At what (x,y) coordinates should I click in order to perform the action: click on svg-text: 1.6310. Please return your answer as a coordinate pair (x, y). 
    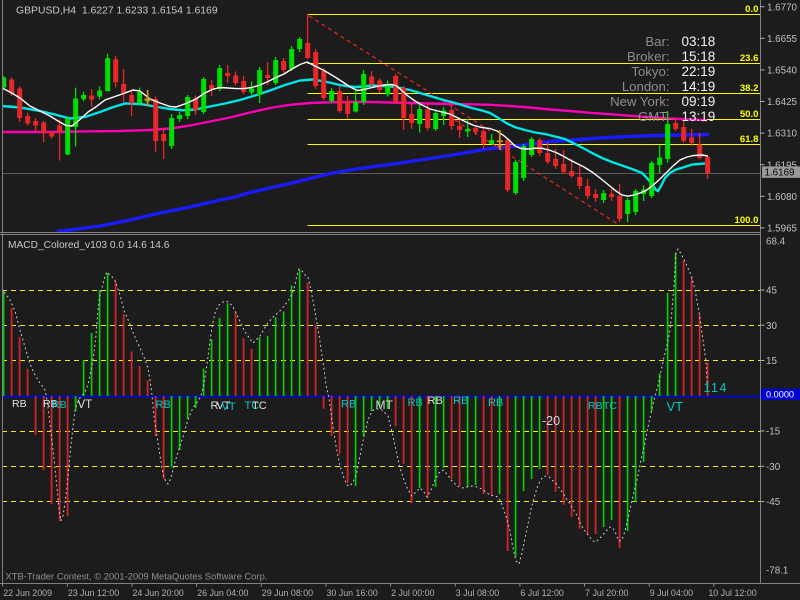
    Looking at the image, I should click on (782, 134).